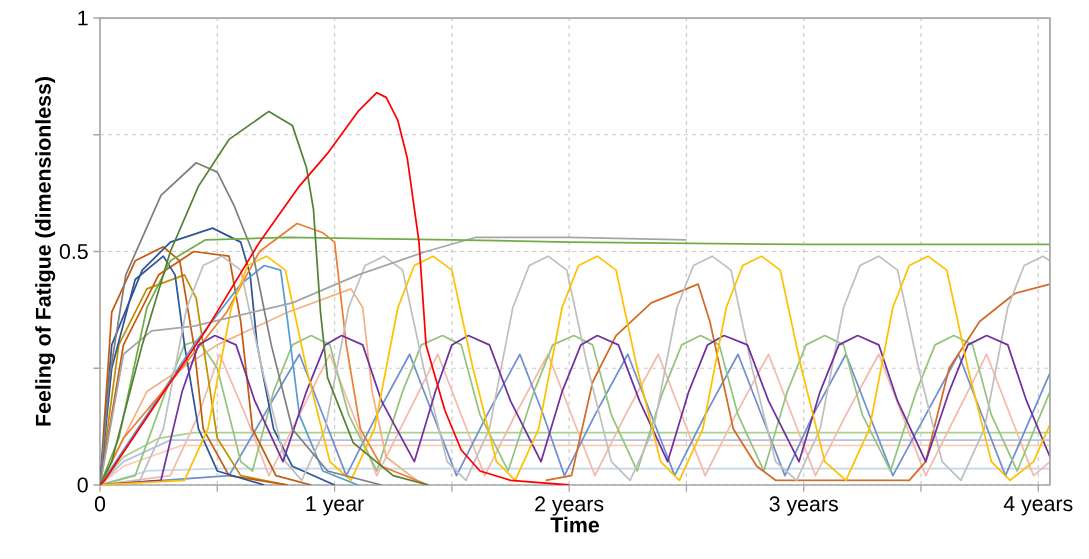 The height and width of the screenshot is (559, 1089). Describe the element at coordinates (335, 506) in the screenshot. I see `x-tick-label: 1 year` at that location.